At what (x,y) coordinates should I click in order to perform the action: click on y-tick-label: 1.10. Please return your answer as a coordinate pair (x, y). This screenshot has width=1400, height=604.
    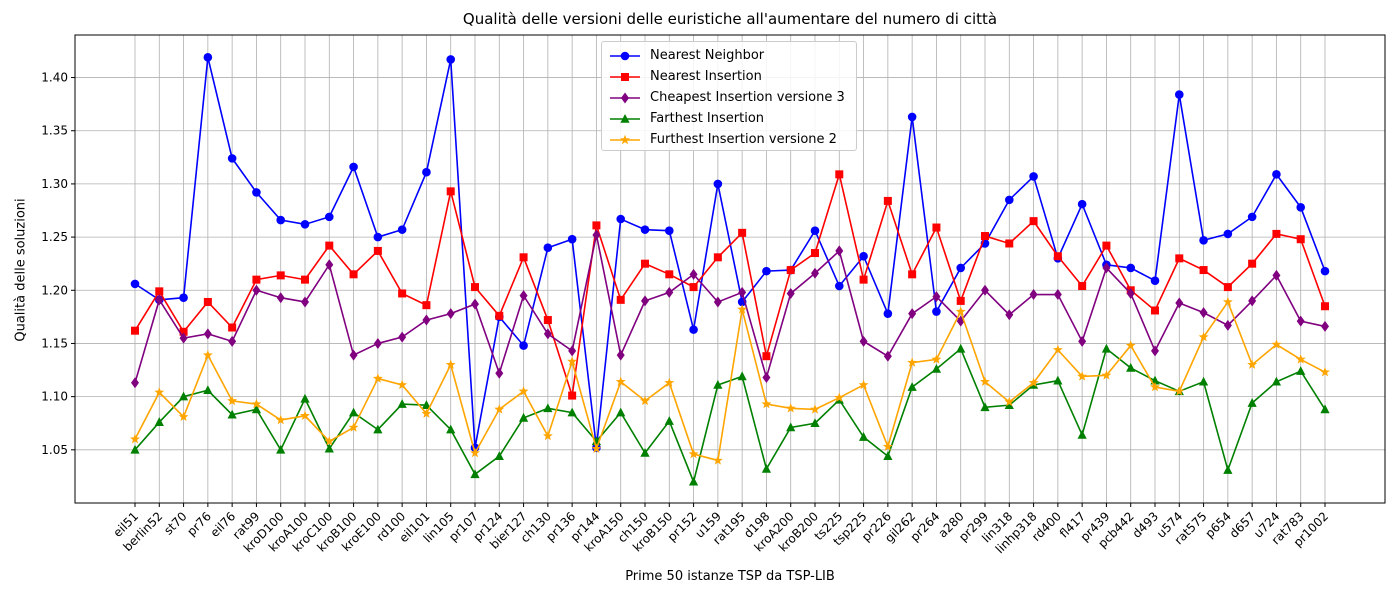
    Looking at the image, I should click on (54, 397).